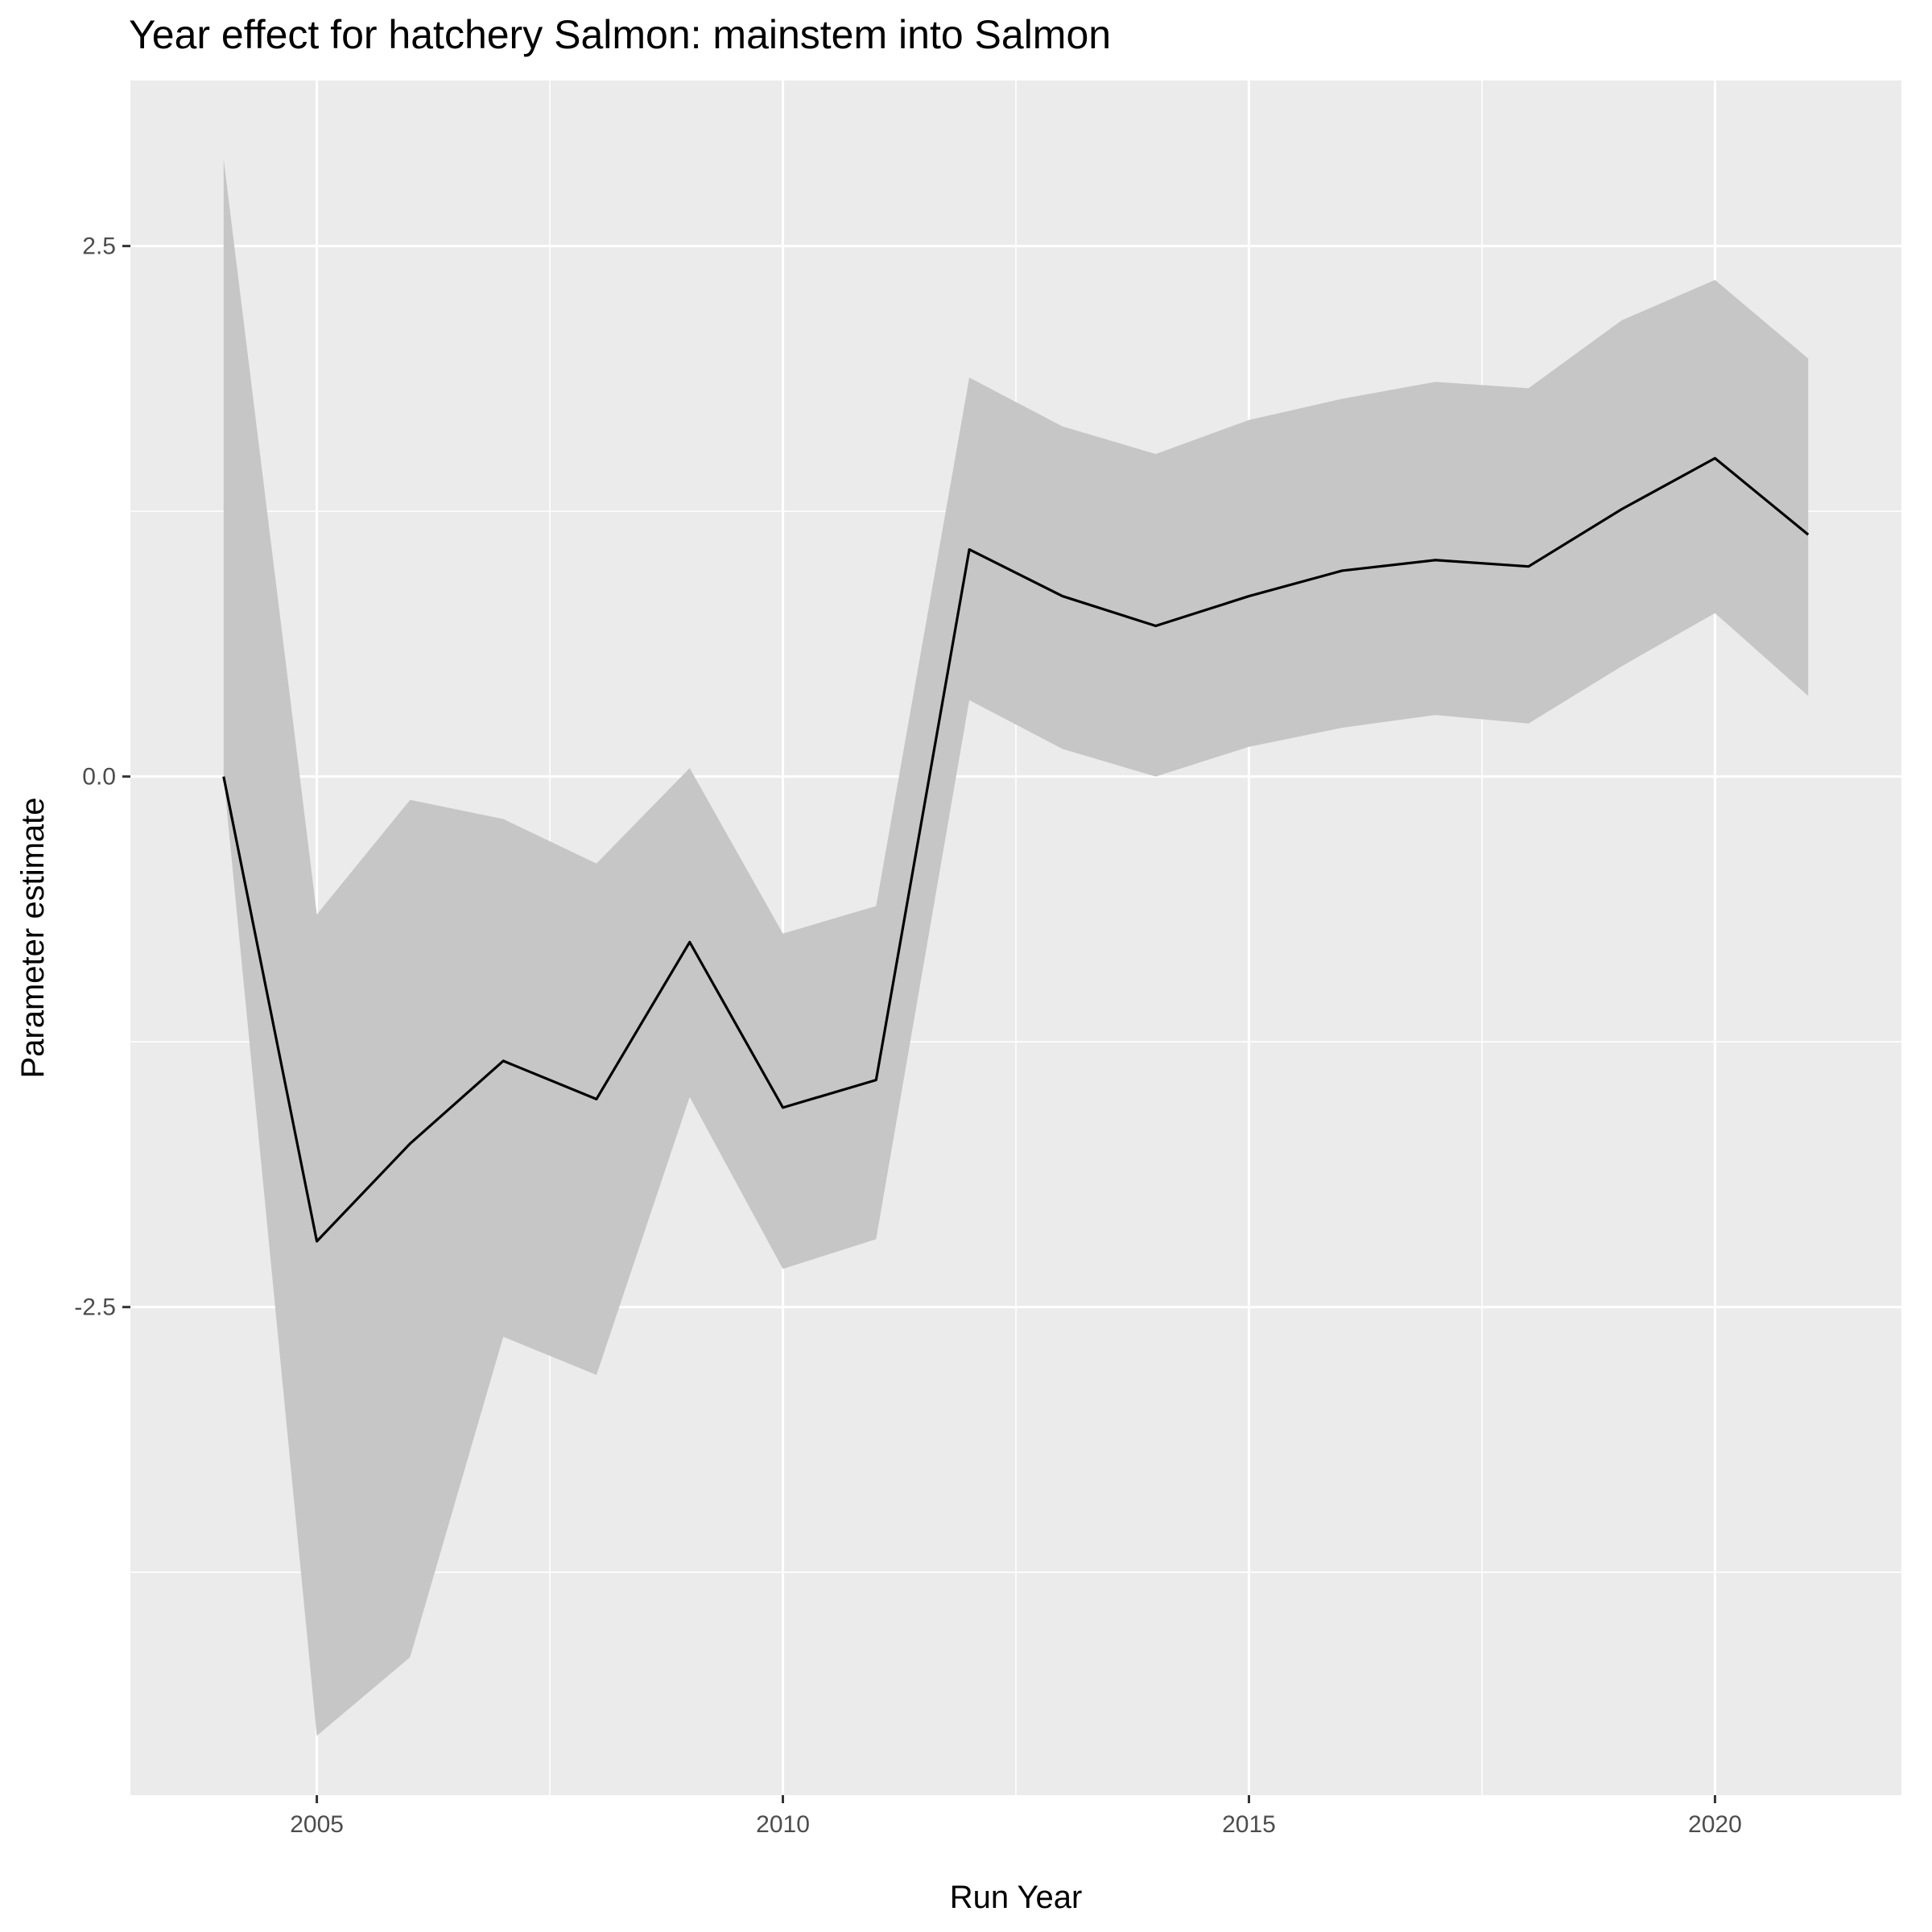  I want to click on x-tick-label: 2020, so click(1715, 1824).